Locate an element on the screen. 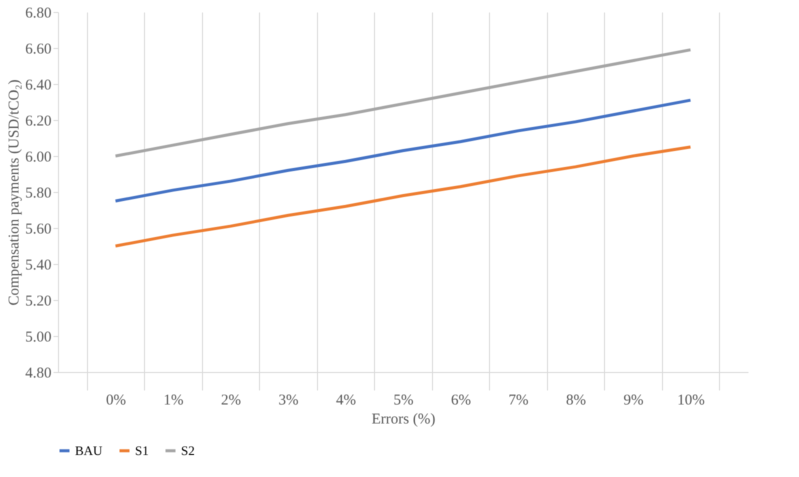  y-axis-title: Compensation payments (USD/tCO₂) is located at coordinates (14, 192).